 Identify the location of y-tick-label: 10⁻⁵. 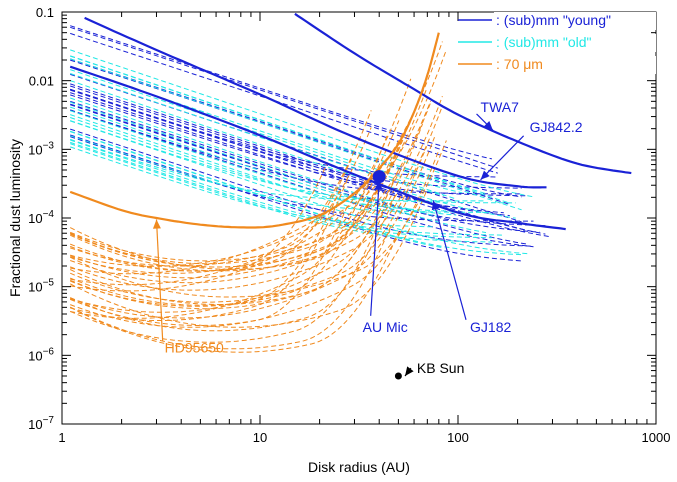
(41, 286).